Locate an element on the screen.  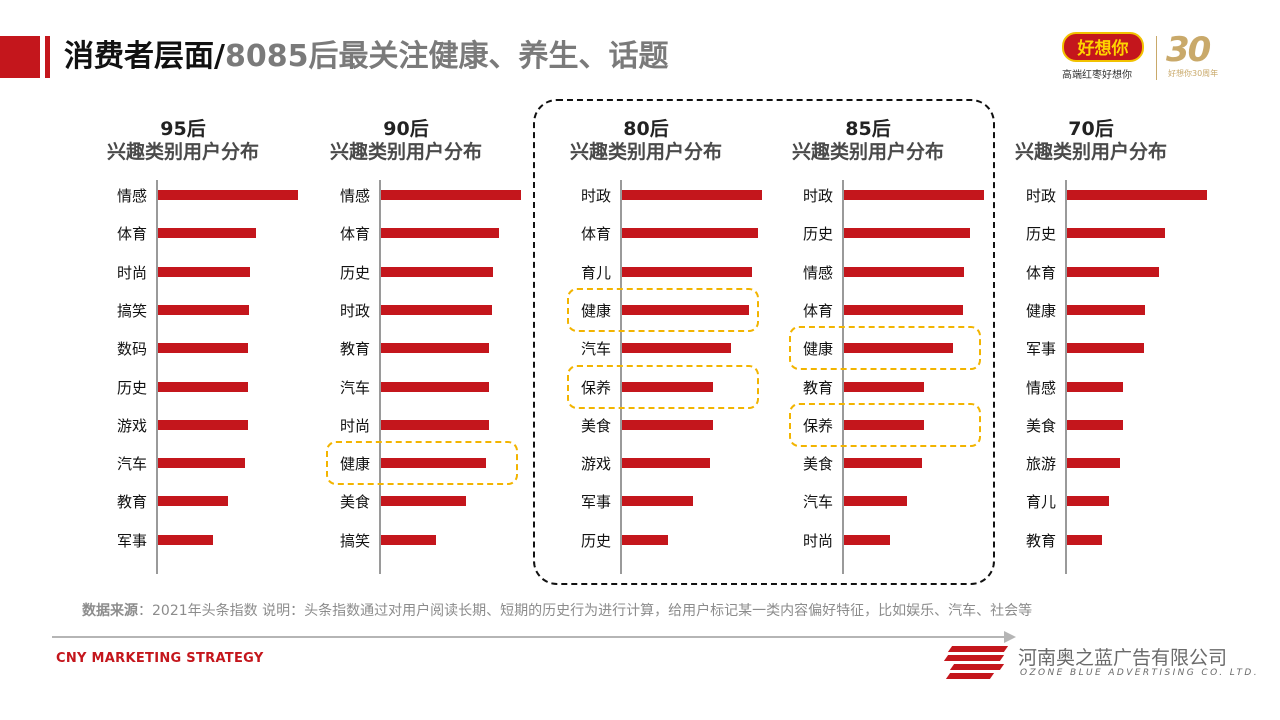
category-label: 育儿 is located at coordinates (595, 272).